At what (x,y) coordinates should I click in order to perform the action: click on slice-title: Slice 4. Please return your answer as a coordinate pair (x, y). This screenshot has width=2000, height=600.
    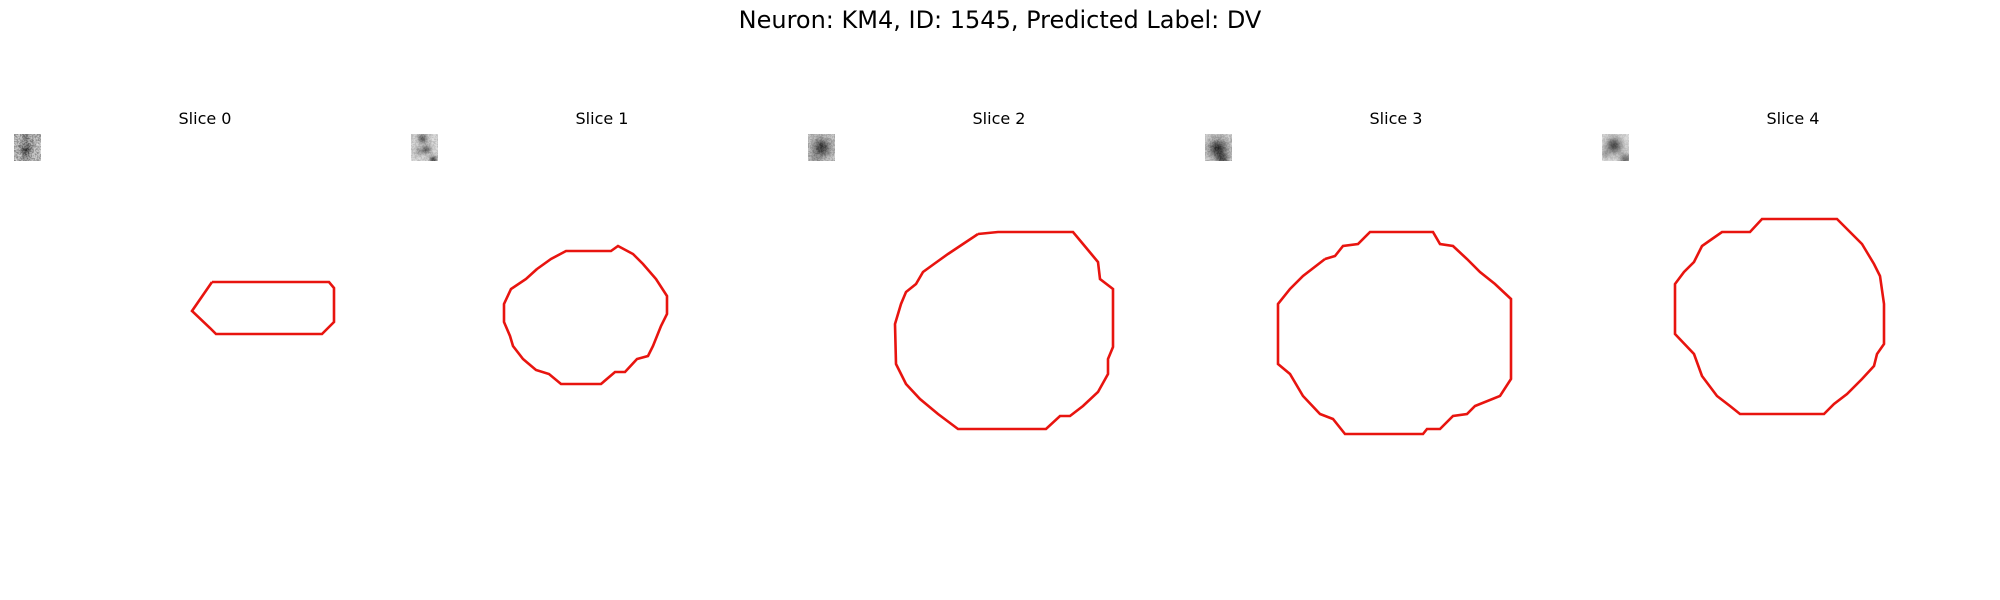
    Looking at the image, I should click on (1793, 118).